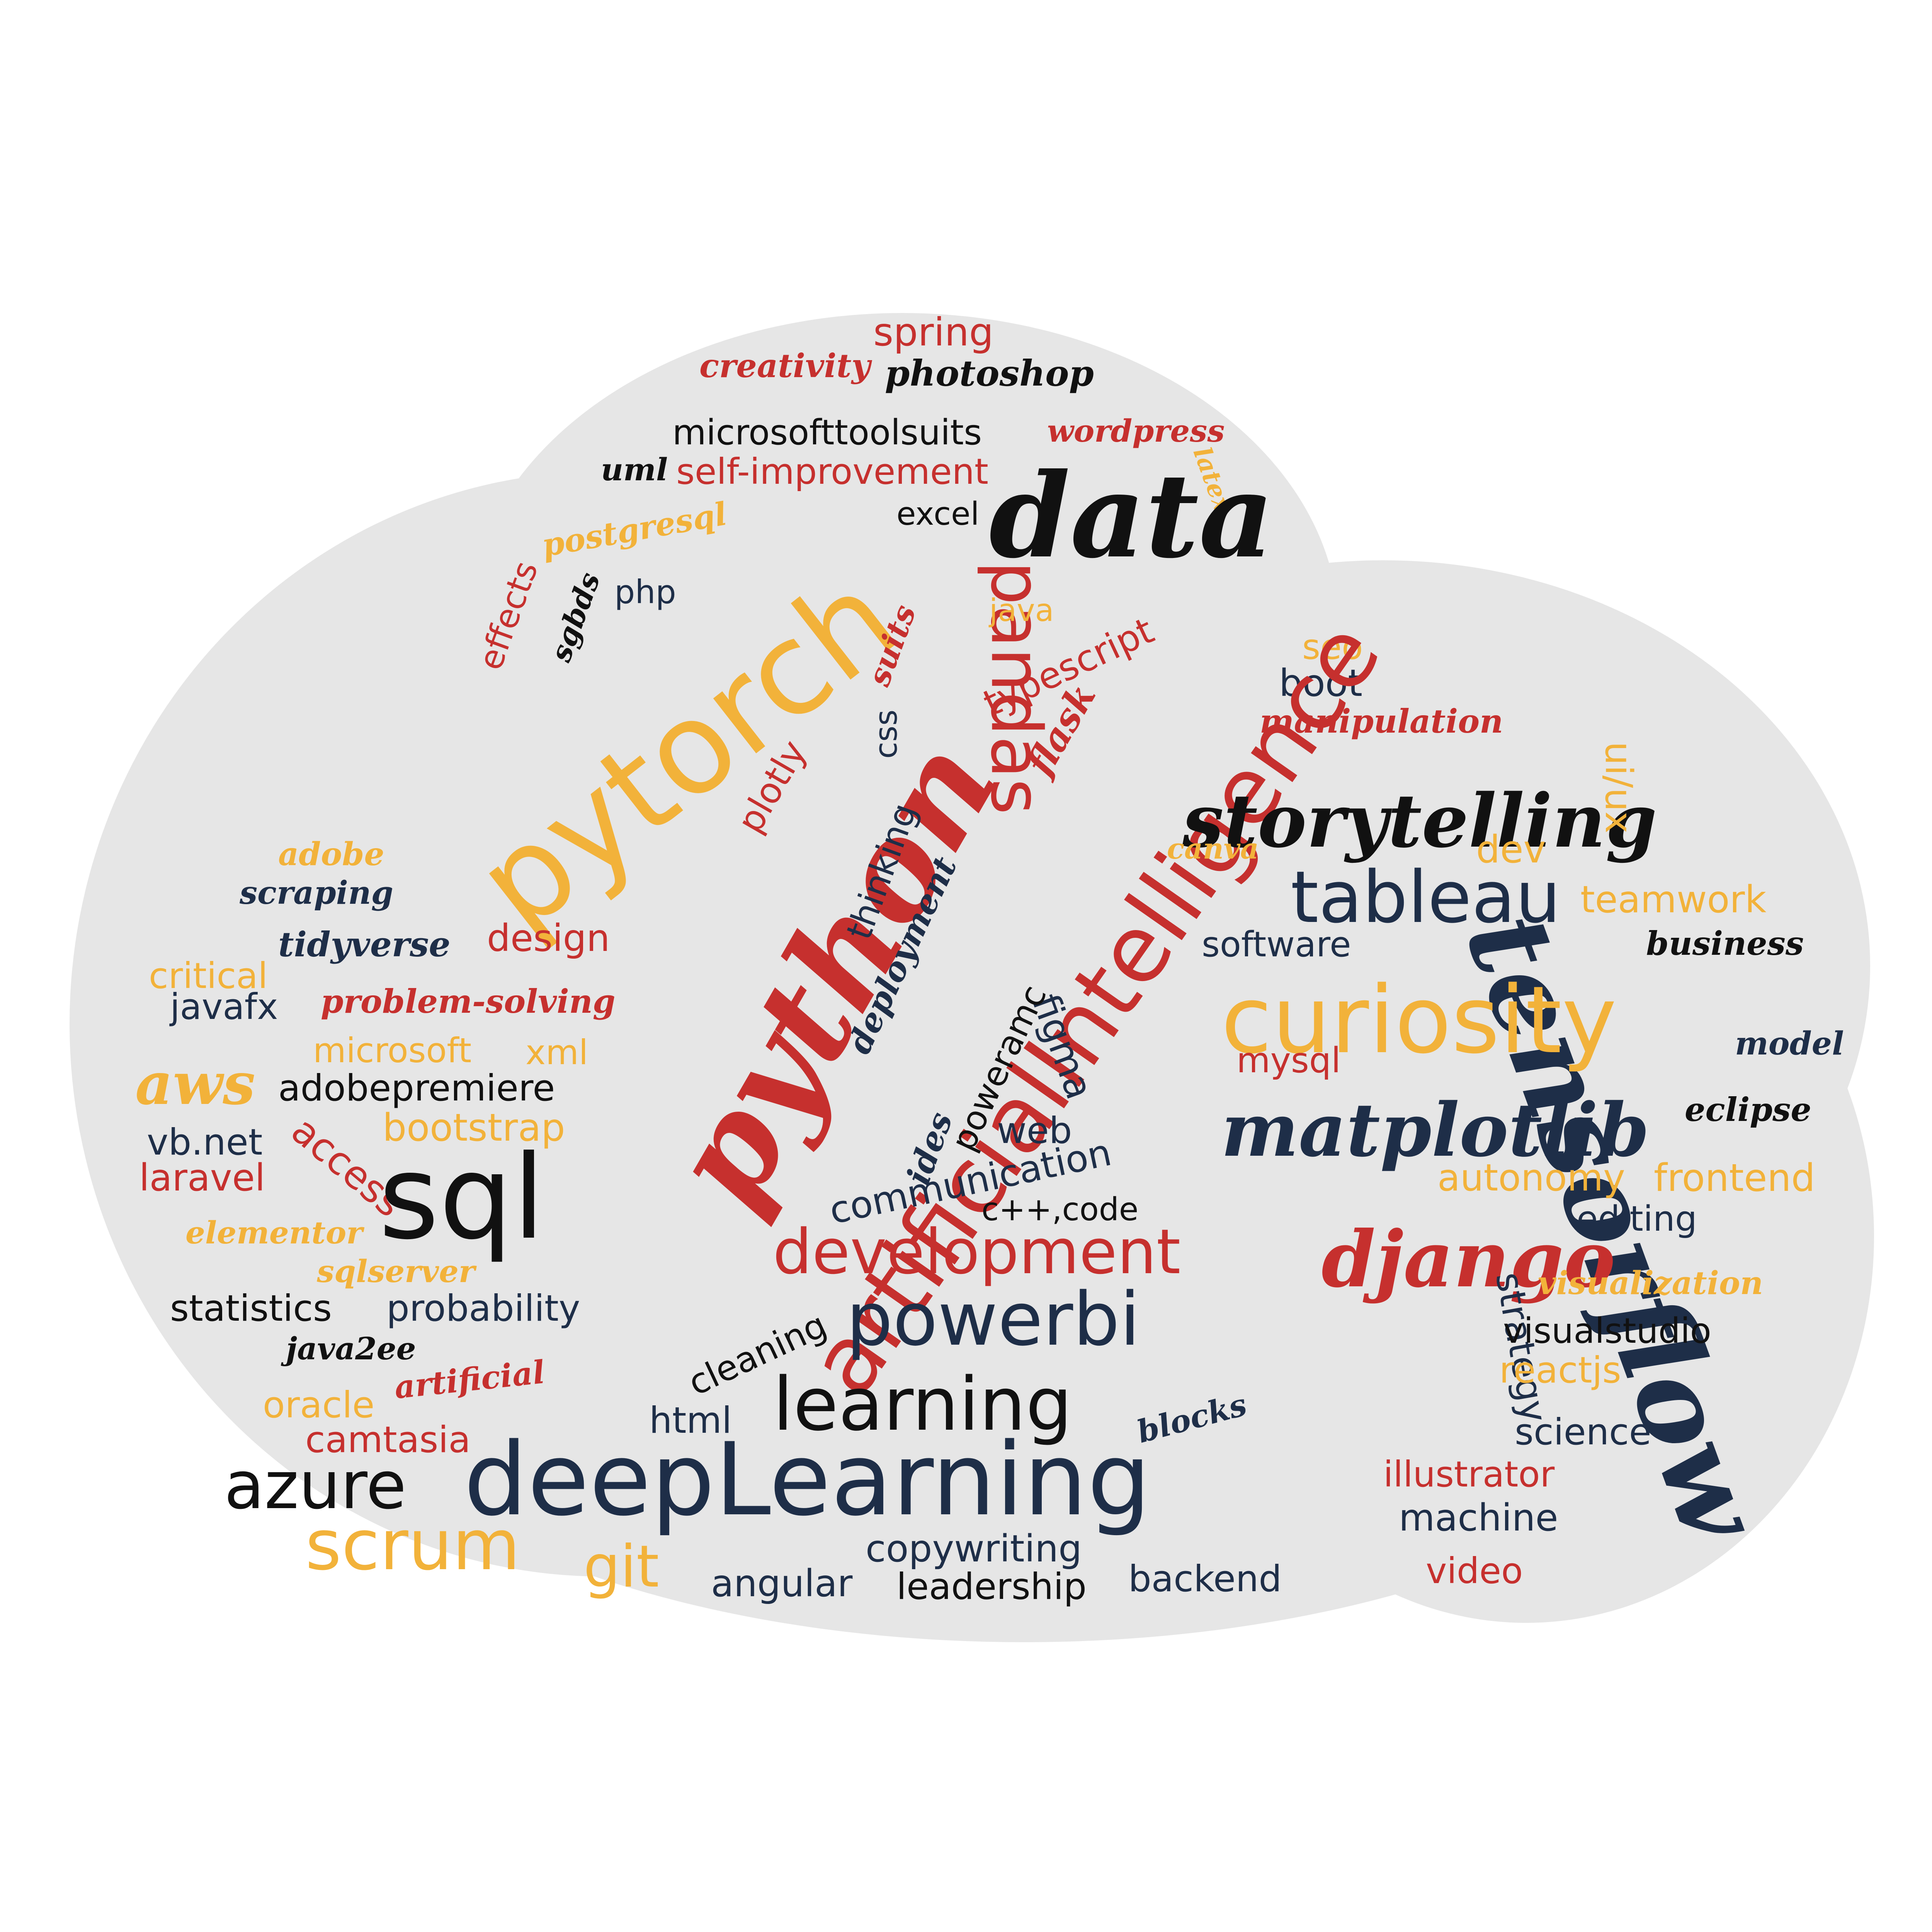 The image size is (1932, 1932). I want to click on word-adobe: adobe, so click(331, 855).